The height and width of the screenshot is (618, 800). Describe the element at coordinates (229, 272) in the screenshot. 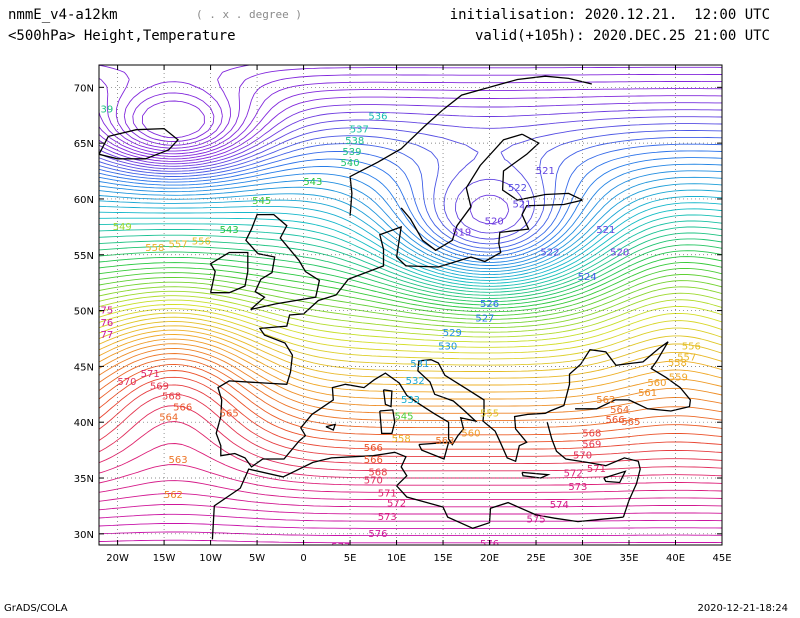

I see `coast-ireland` at that location.